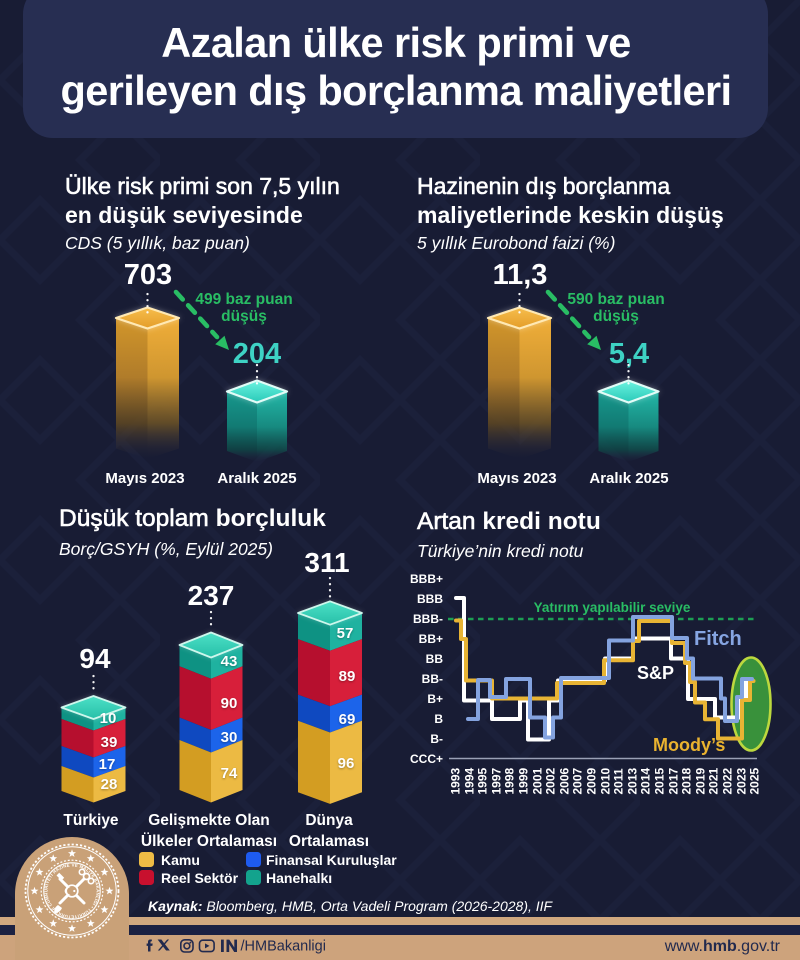 The width and height of the screenshot is (800, 960). Describe the element at coordinates (283, 947) in the screenshot. I see `svg-text: /HMBakanligi` at that location.